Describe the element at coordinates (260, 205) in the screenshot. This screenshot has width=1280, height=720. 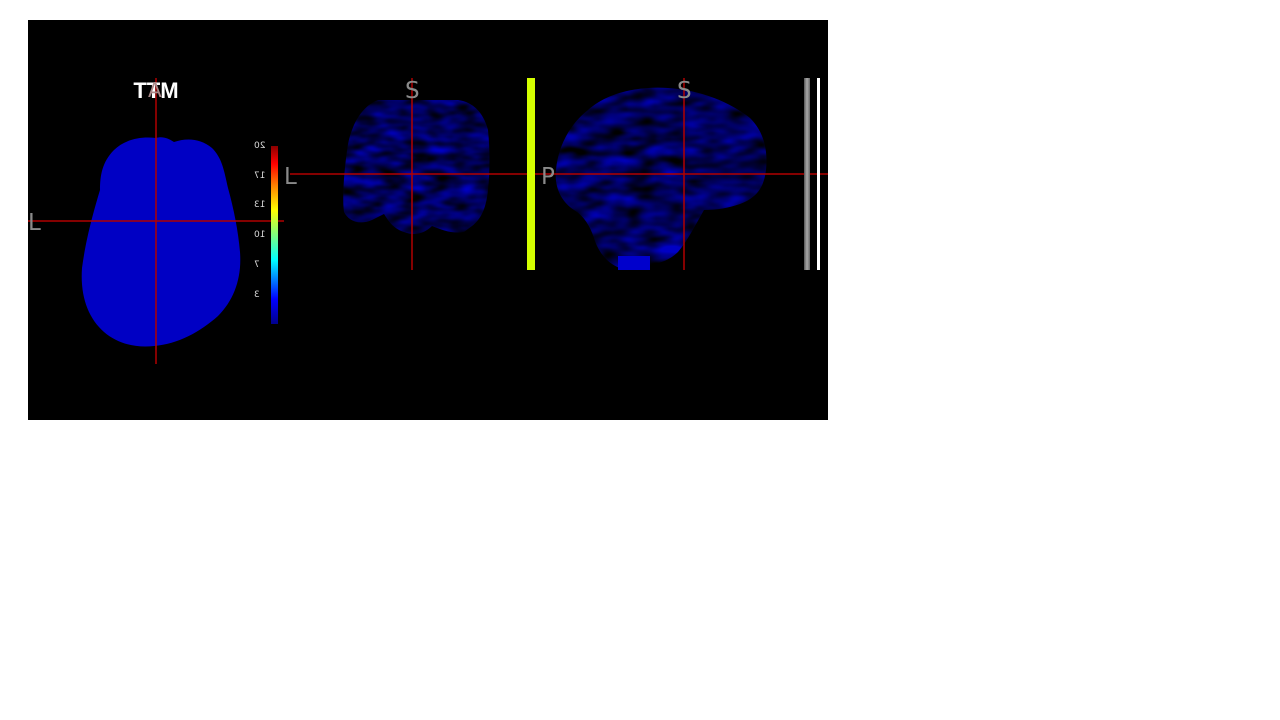
I see `colorbar-tick: 13` at that location.